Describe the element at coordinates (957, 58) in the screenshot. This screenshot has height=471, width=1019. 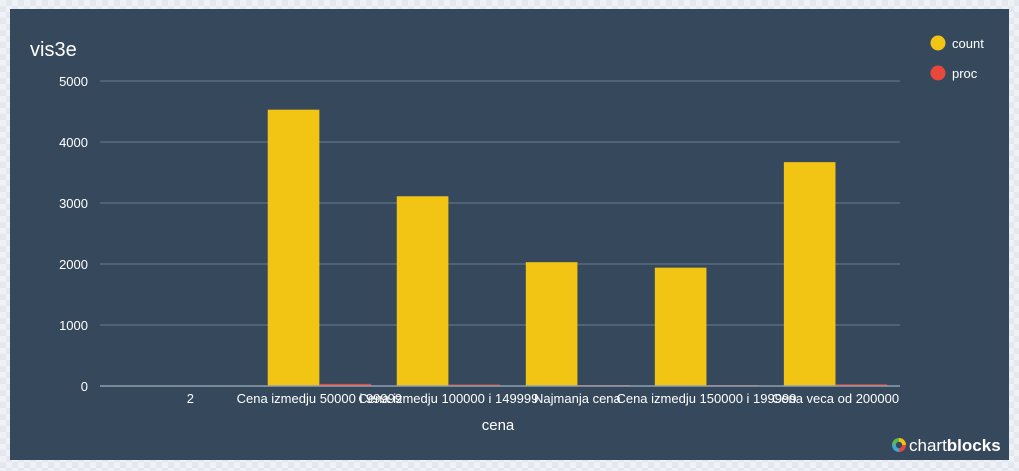
I see `legend: count proc` at that location.